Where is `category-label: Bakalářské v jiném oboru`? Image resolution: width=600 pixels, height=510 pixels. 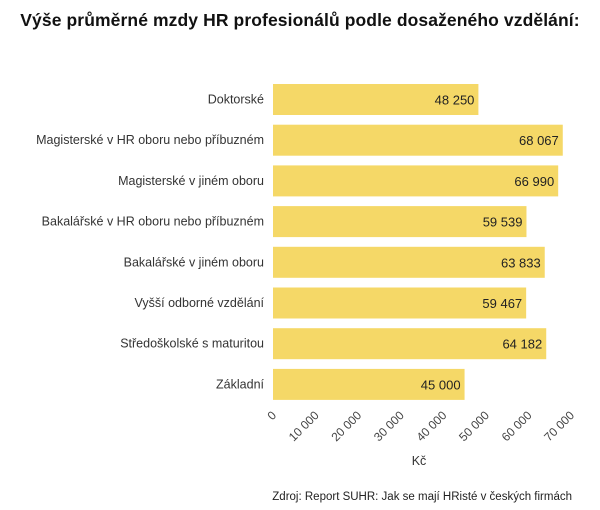 category-label: Bakalářské v jiném oboru is located at coordinates (194, 262).